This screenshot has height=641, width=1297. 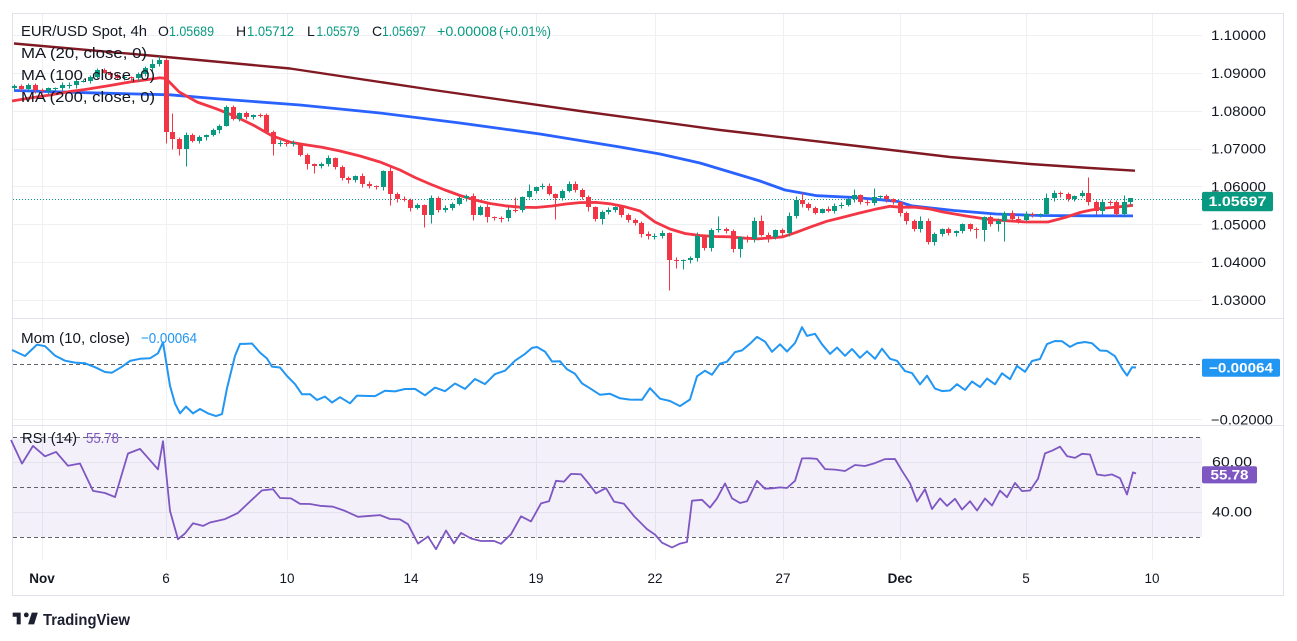 I want to click on svg-text: 1.07000, so click(x=1238, y=149).